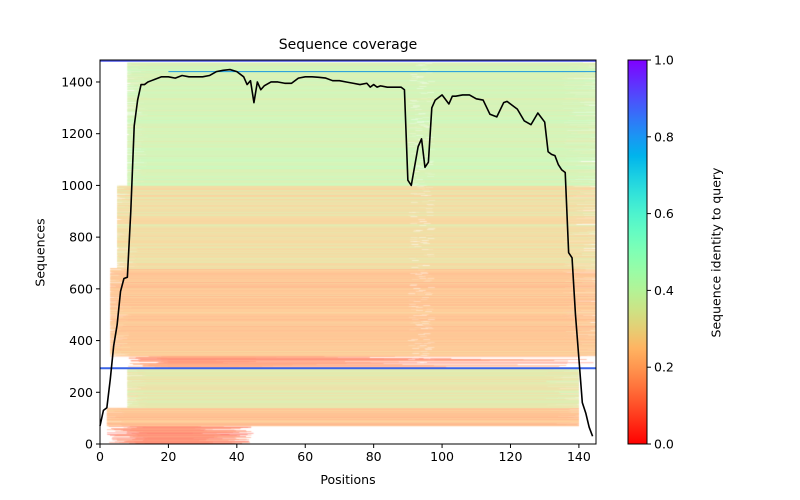 This screenshot has width=800, height=500. I want to click on colorbar-tick-label: 0.2, so click(664, 367).